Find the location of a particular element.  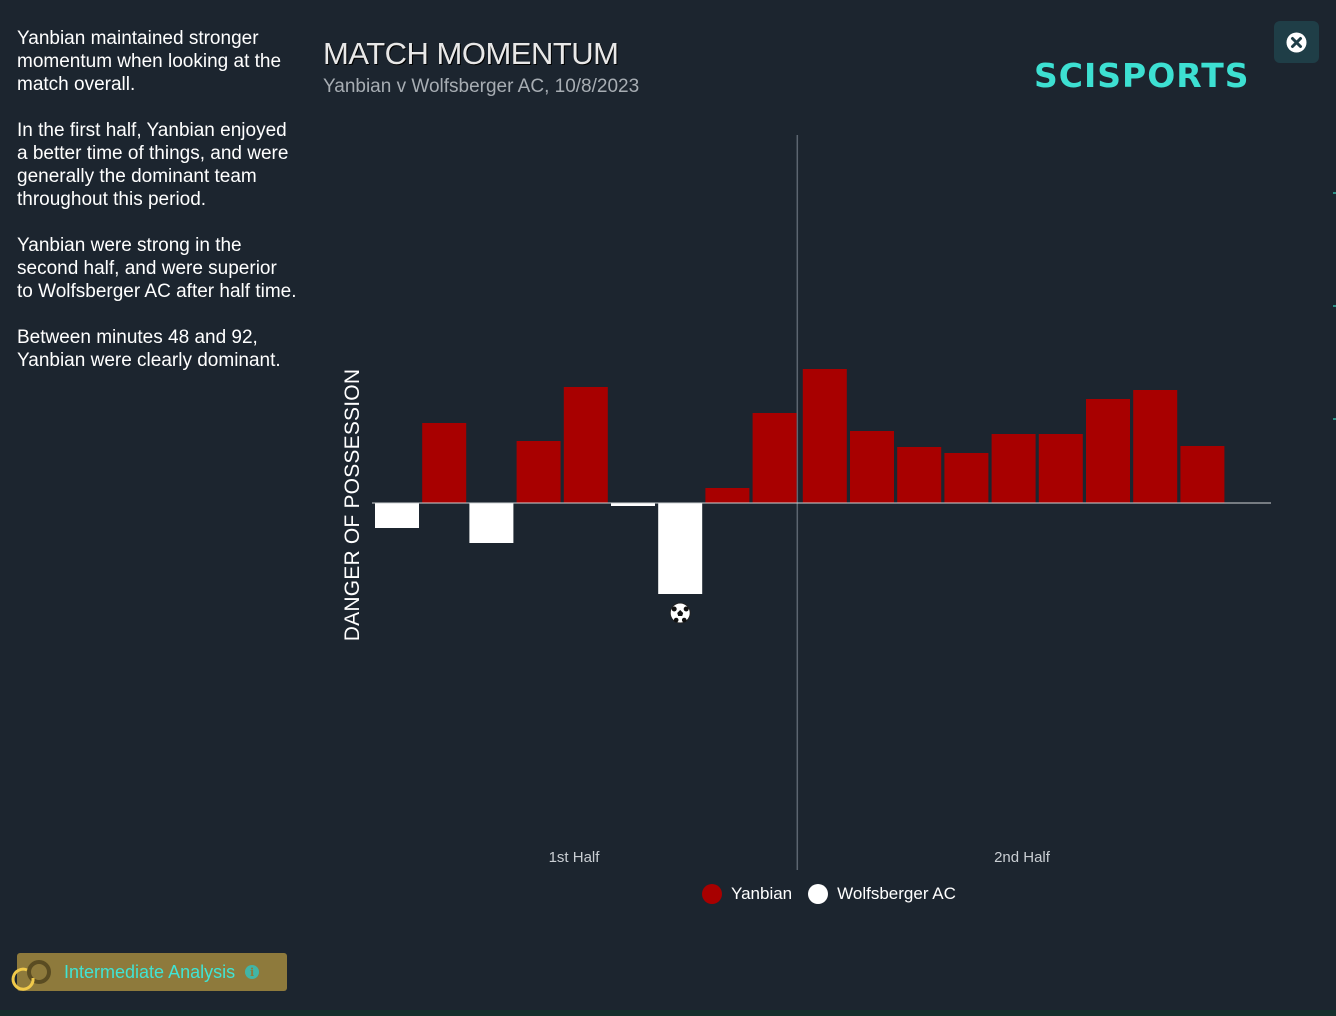

bottom-border is located at coordinates (668, 1013).